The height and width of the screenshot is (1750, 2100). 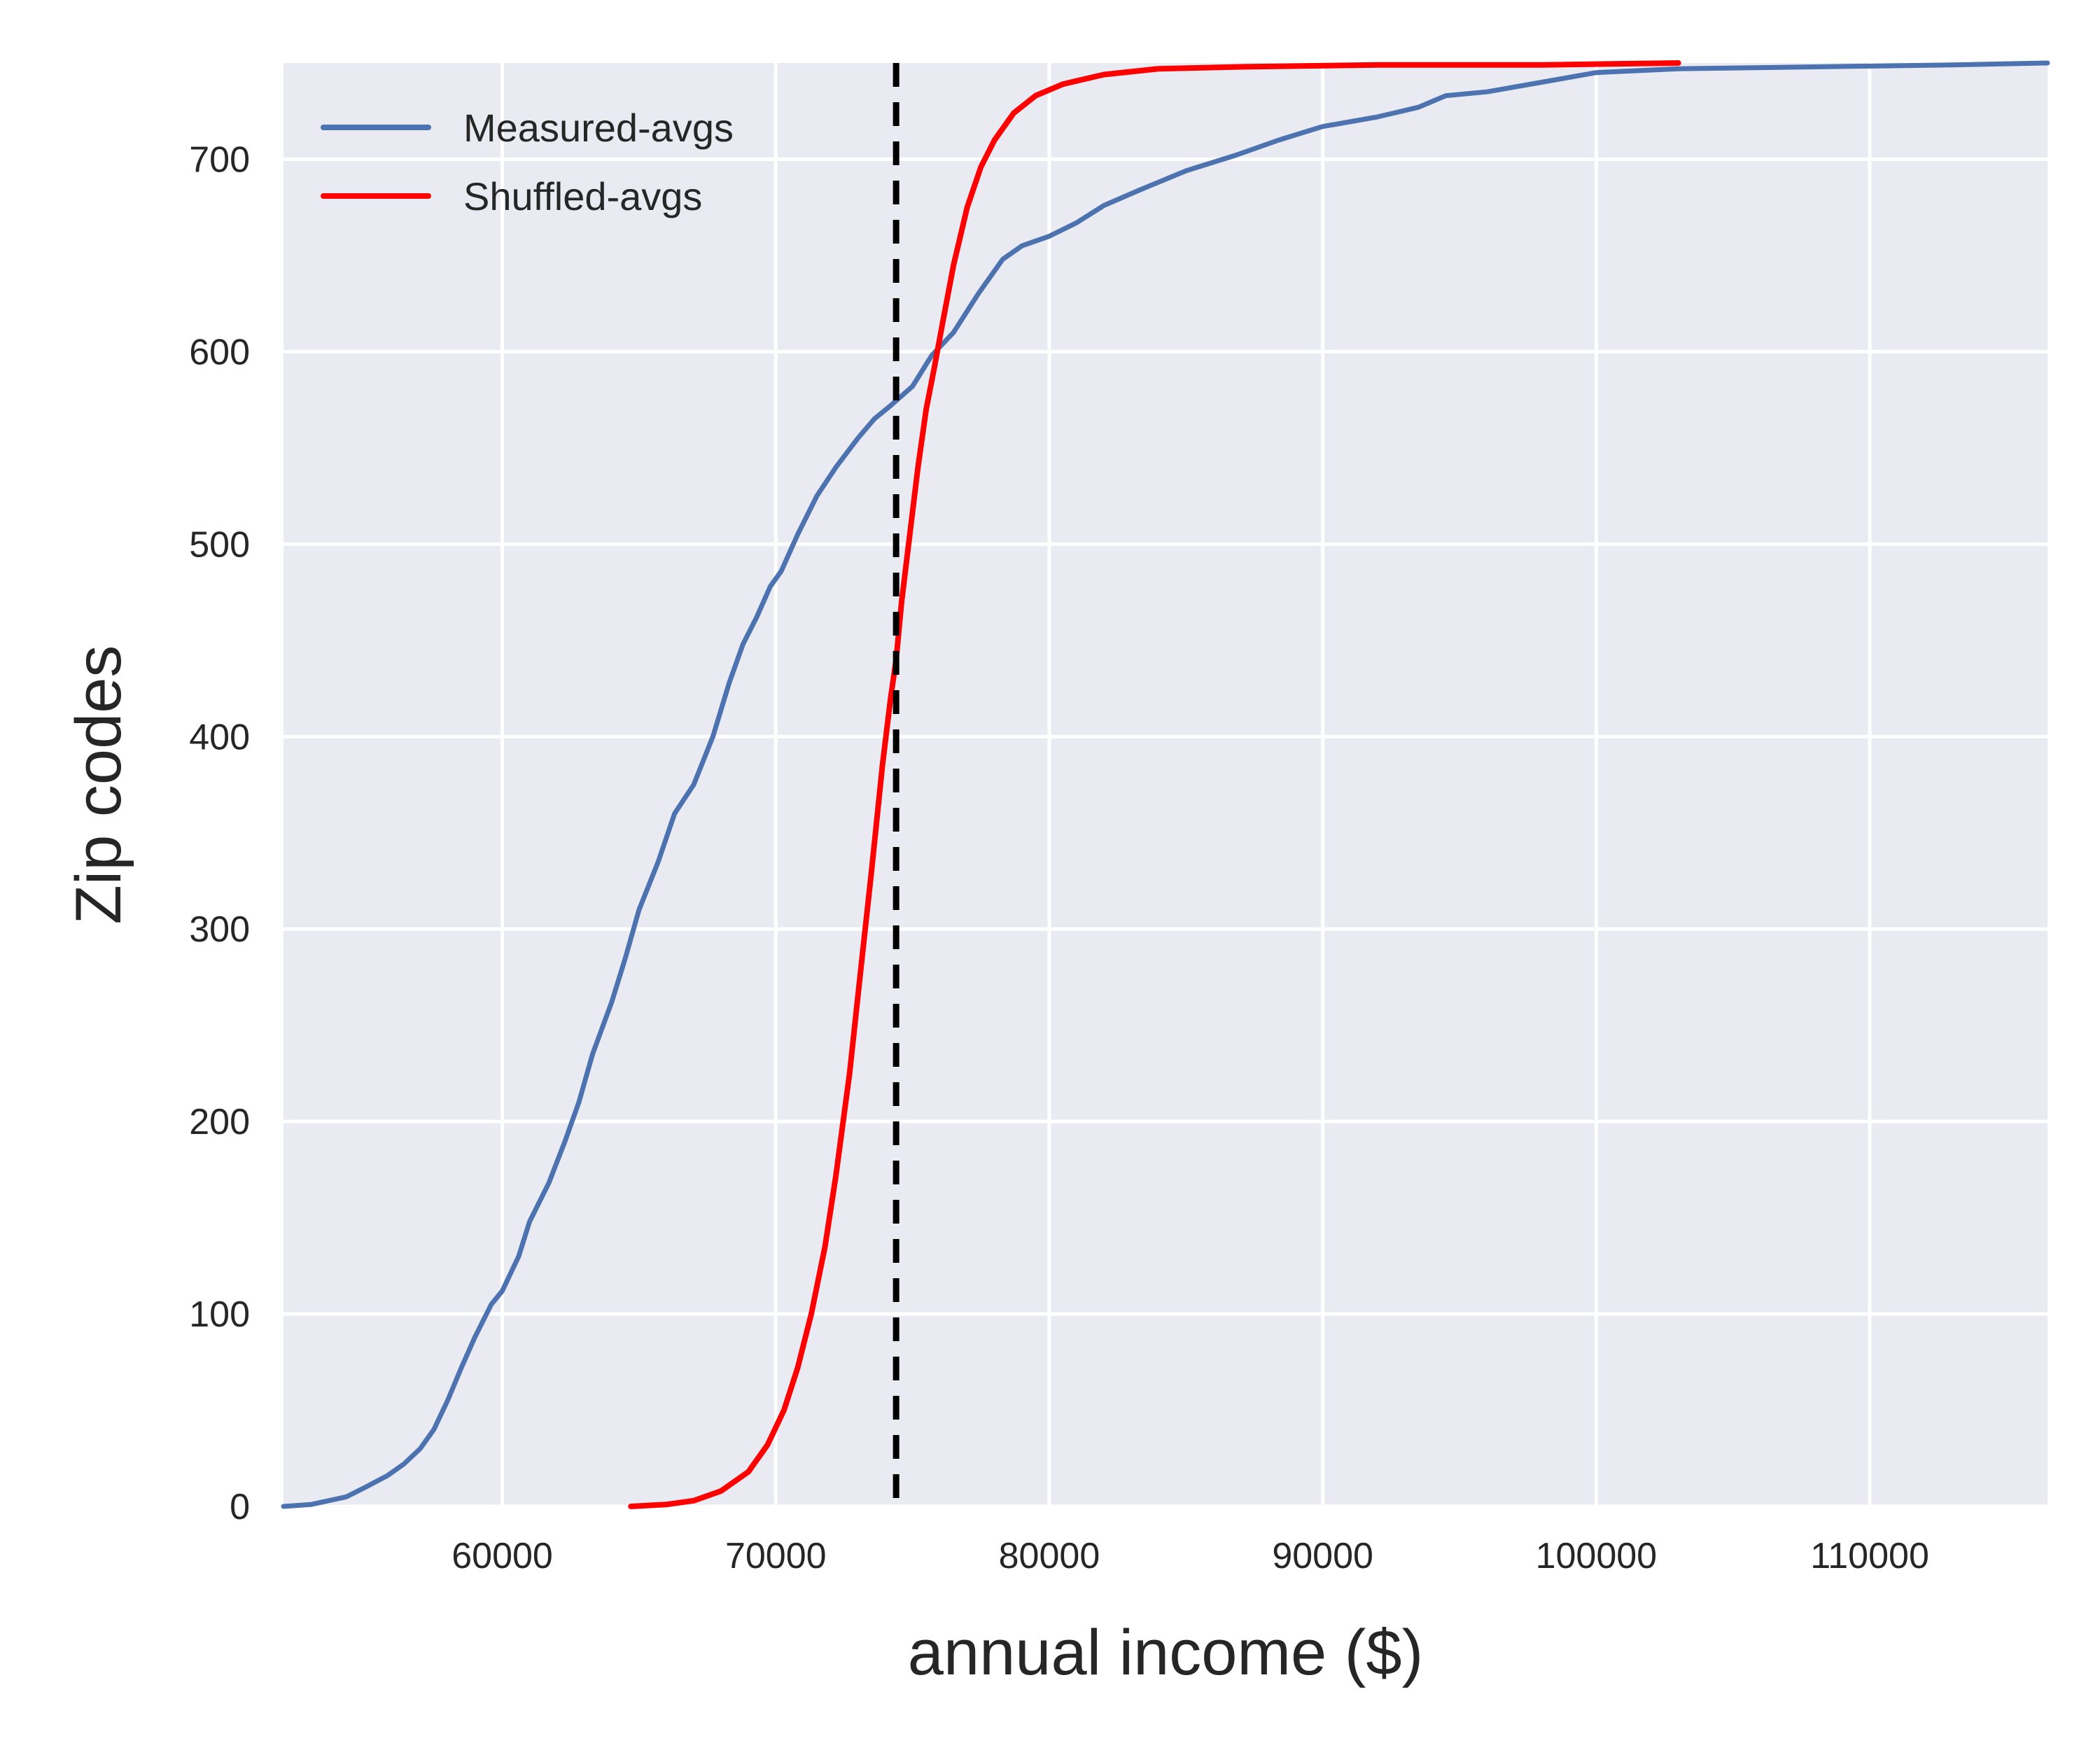 I want to click on y-axis-title: Zip codes, so click(x=98, y=785).